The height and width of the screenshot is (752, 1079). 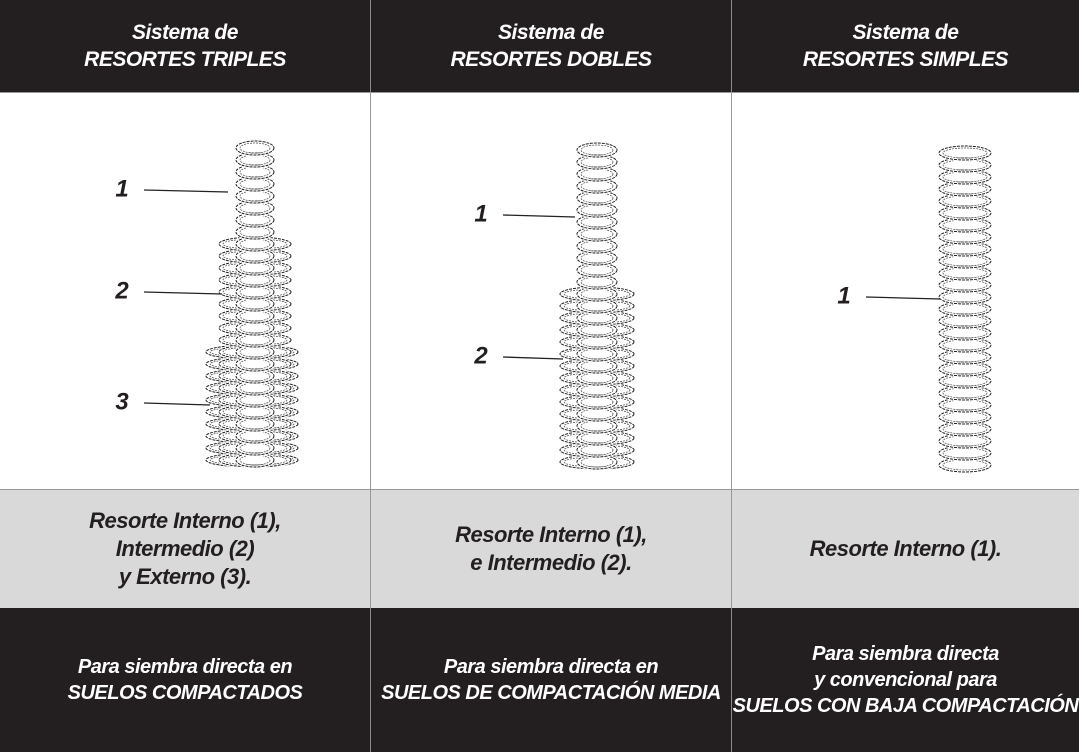 I want to click on description-text: y Externo (3)., so click(x=185, y=576).